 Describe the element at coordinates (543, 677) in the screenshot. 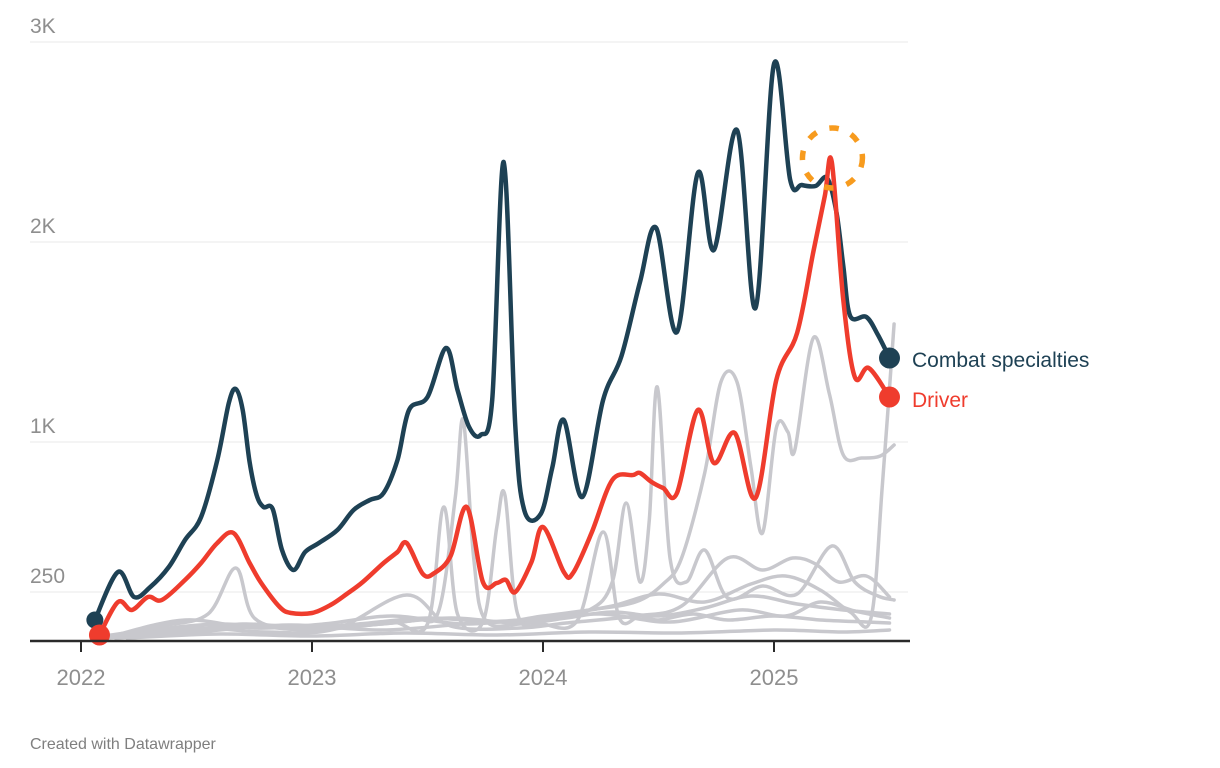

I see `x-tick-label: 2024` at that location.